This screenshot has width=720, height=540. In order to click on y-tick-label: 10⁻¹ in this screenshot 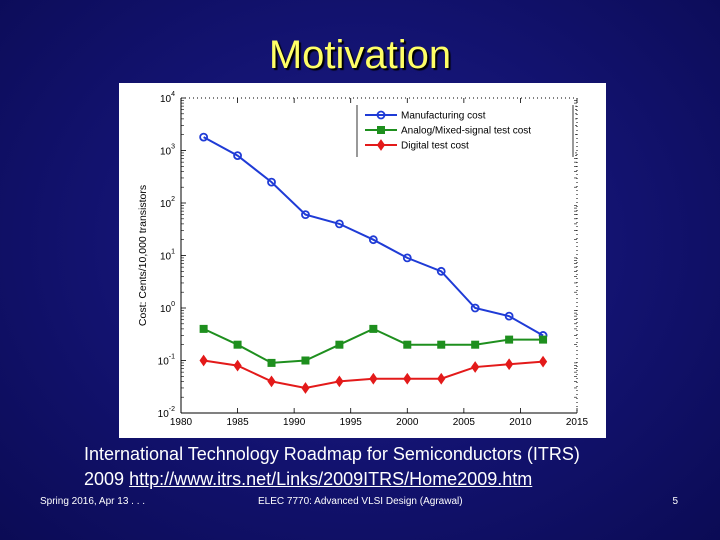, I will do `click(166, 361)`.